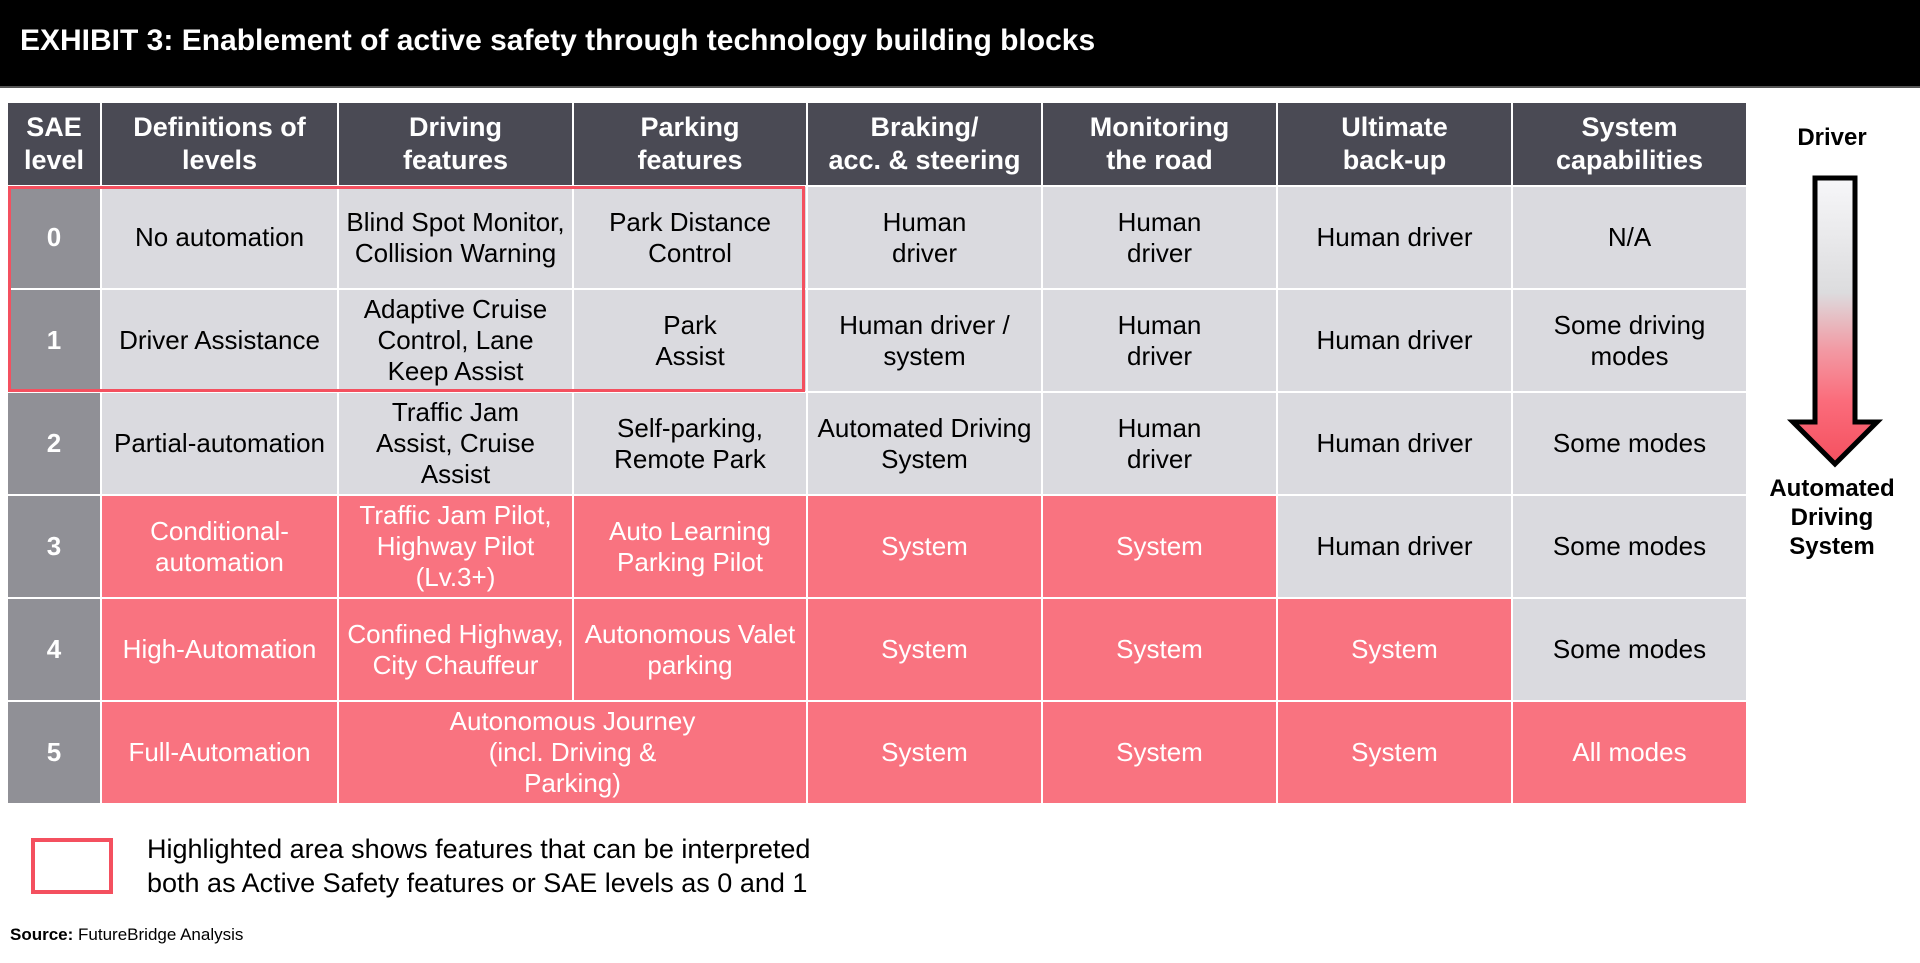 Image resolution: width=1920 pixels, height=963 pixels. Describe the element at coordinates (219, 649) in the screenshot. I see `definition-cell: High-Automation` at that location.